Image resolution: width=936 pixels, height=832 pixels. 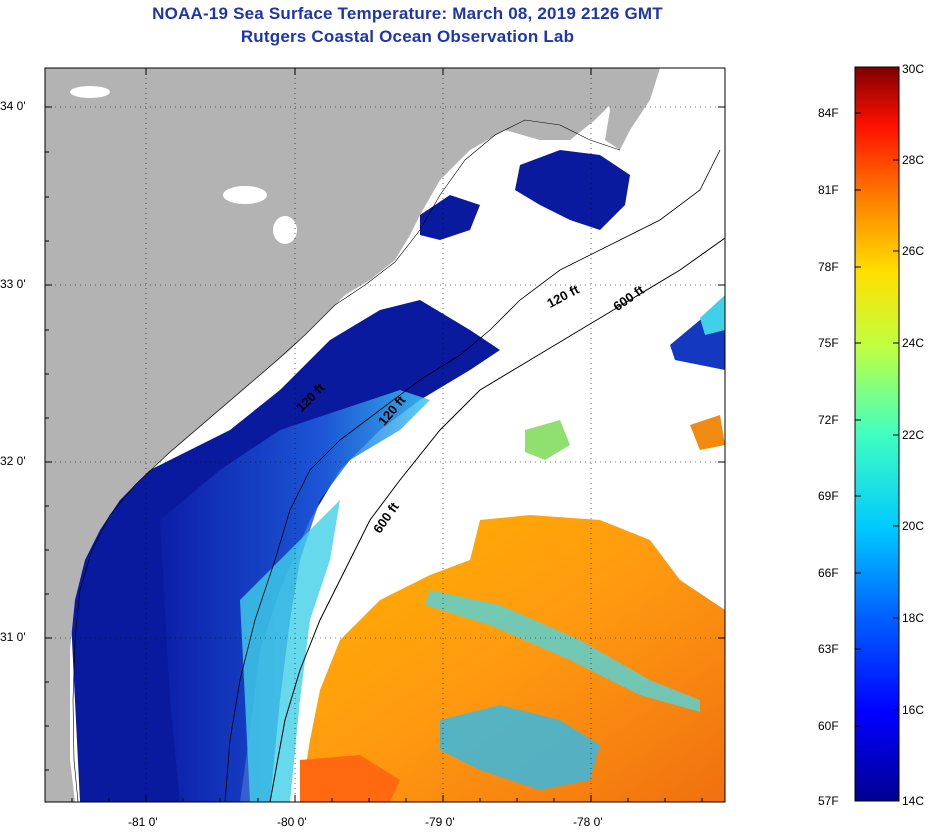 What do you see at coordinates (285, 230) in the screenshot?
I see `inland-cloud` at bounding box center [285, 230].